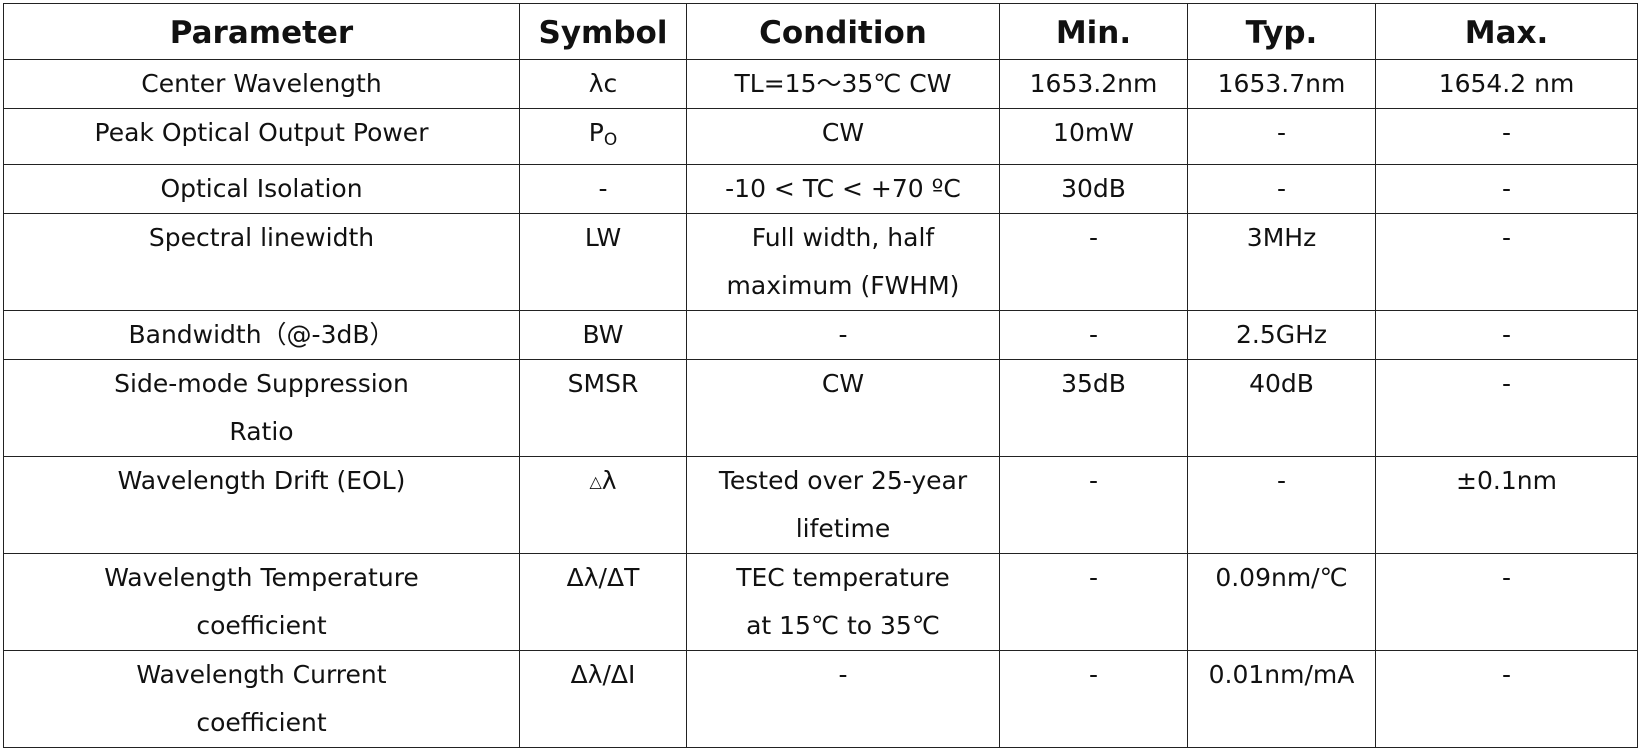  I want to click on cell-max: 1654.2 nm, so click(1506, 84).